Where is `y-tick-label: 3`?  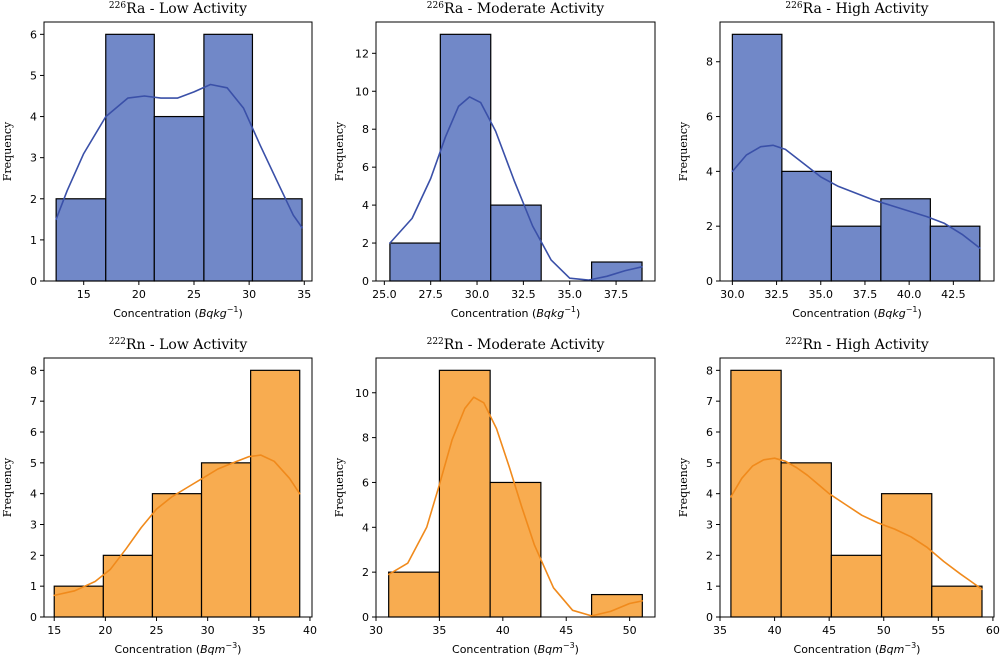 y-tick-label: 3 is located at coordinates (33, 158).